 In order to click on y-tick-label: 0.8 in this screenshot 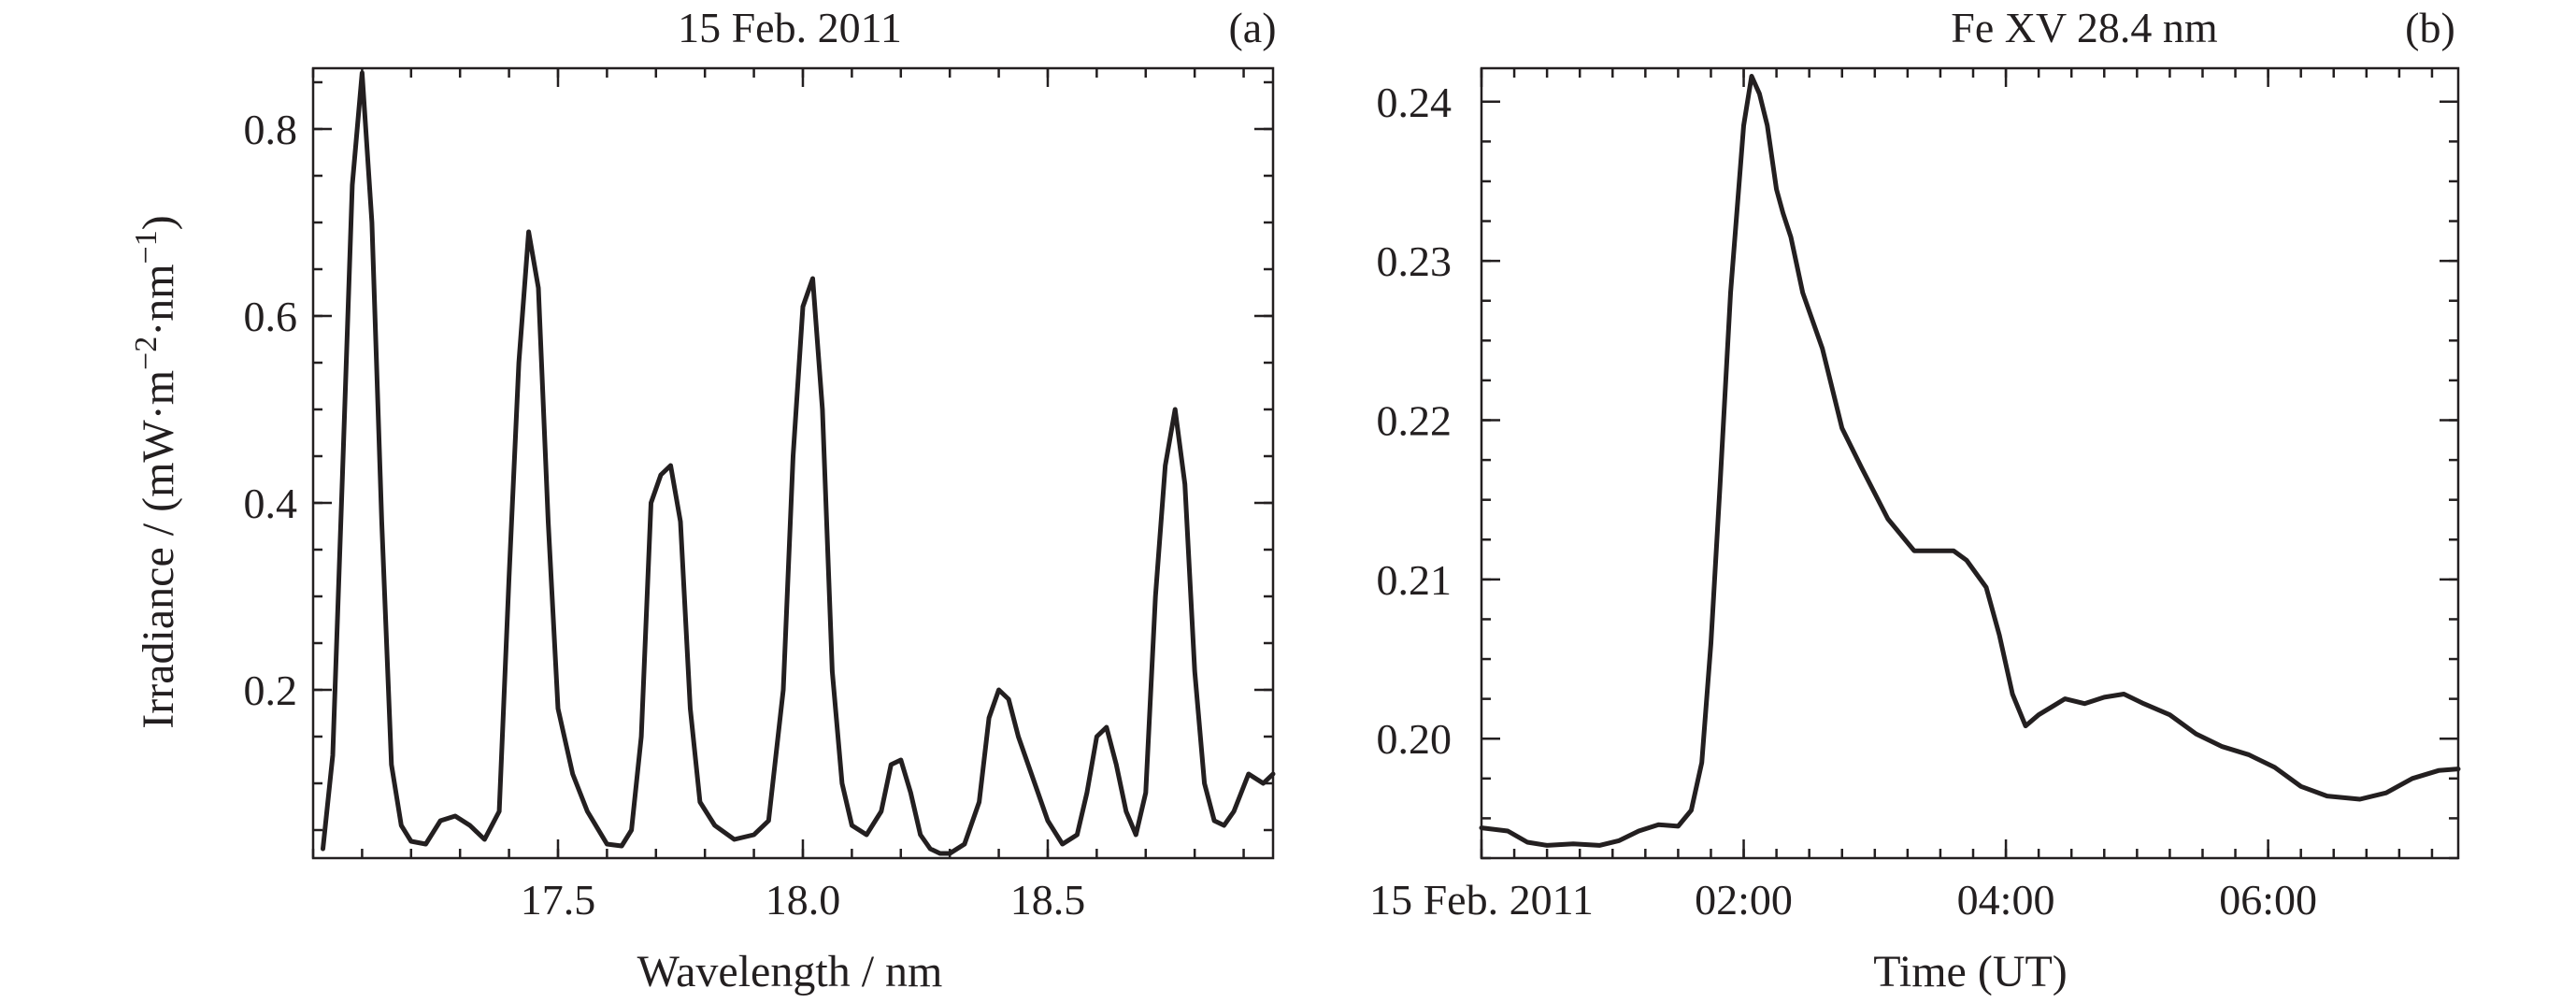, I will do `click(271, 130)`.